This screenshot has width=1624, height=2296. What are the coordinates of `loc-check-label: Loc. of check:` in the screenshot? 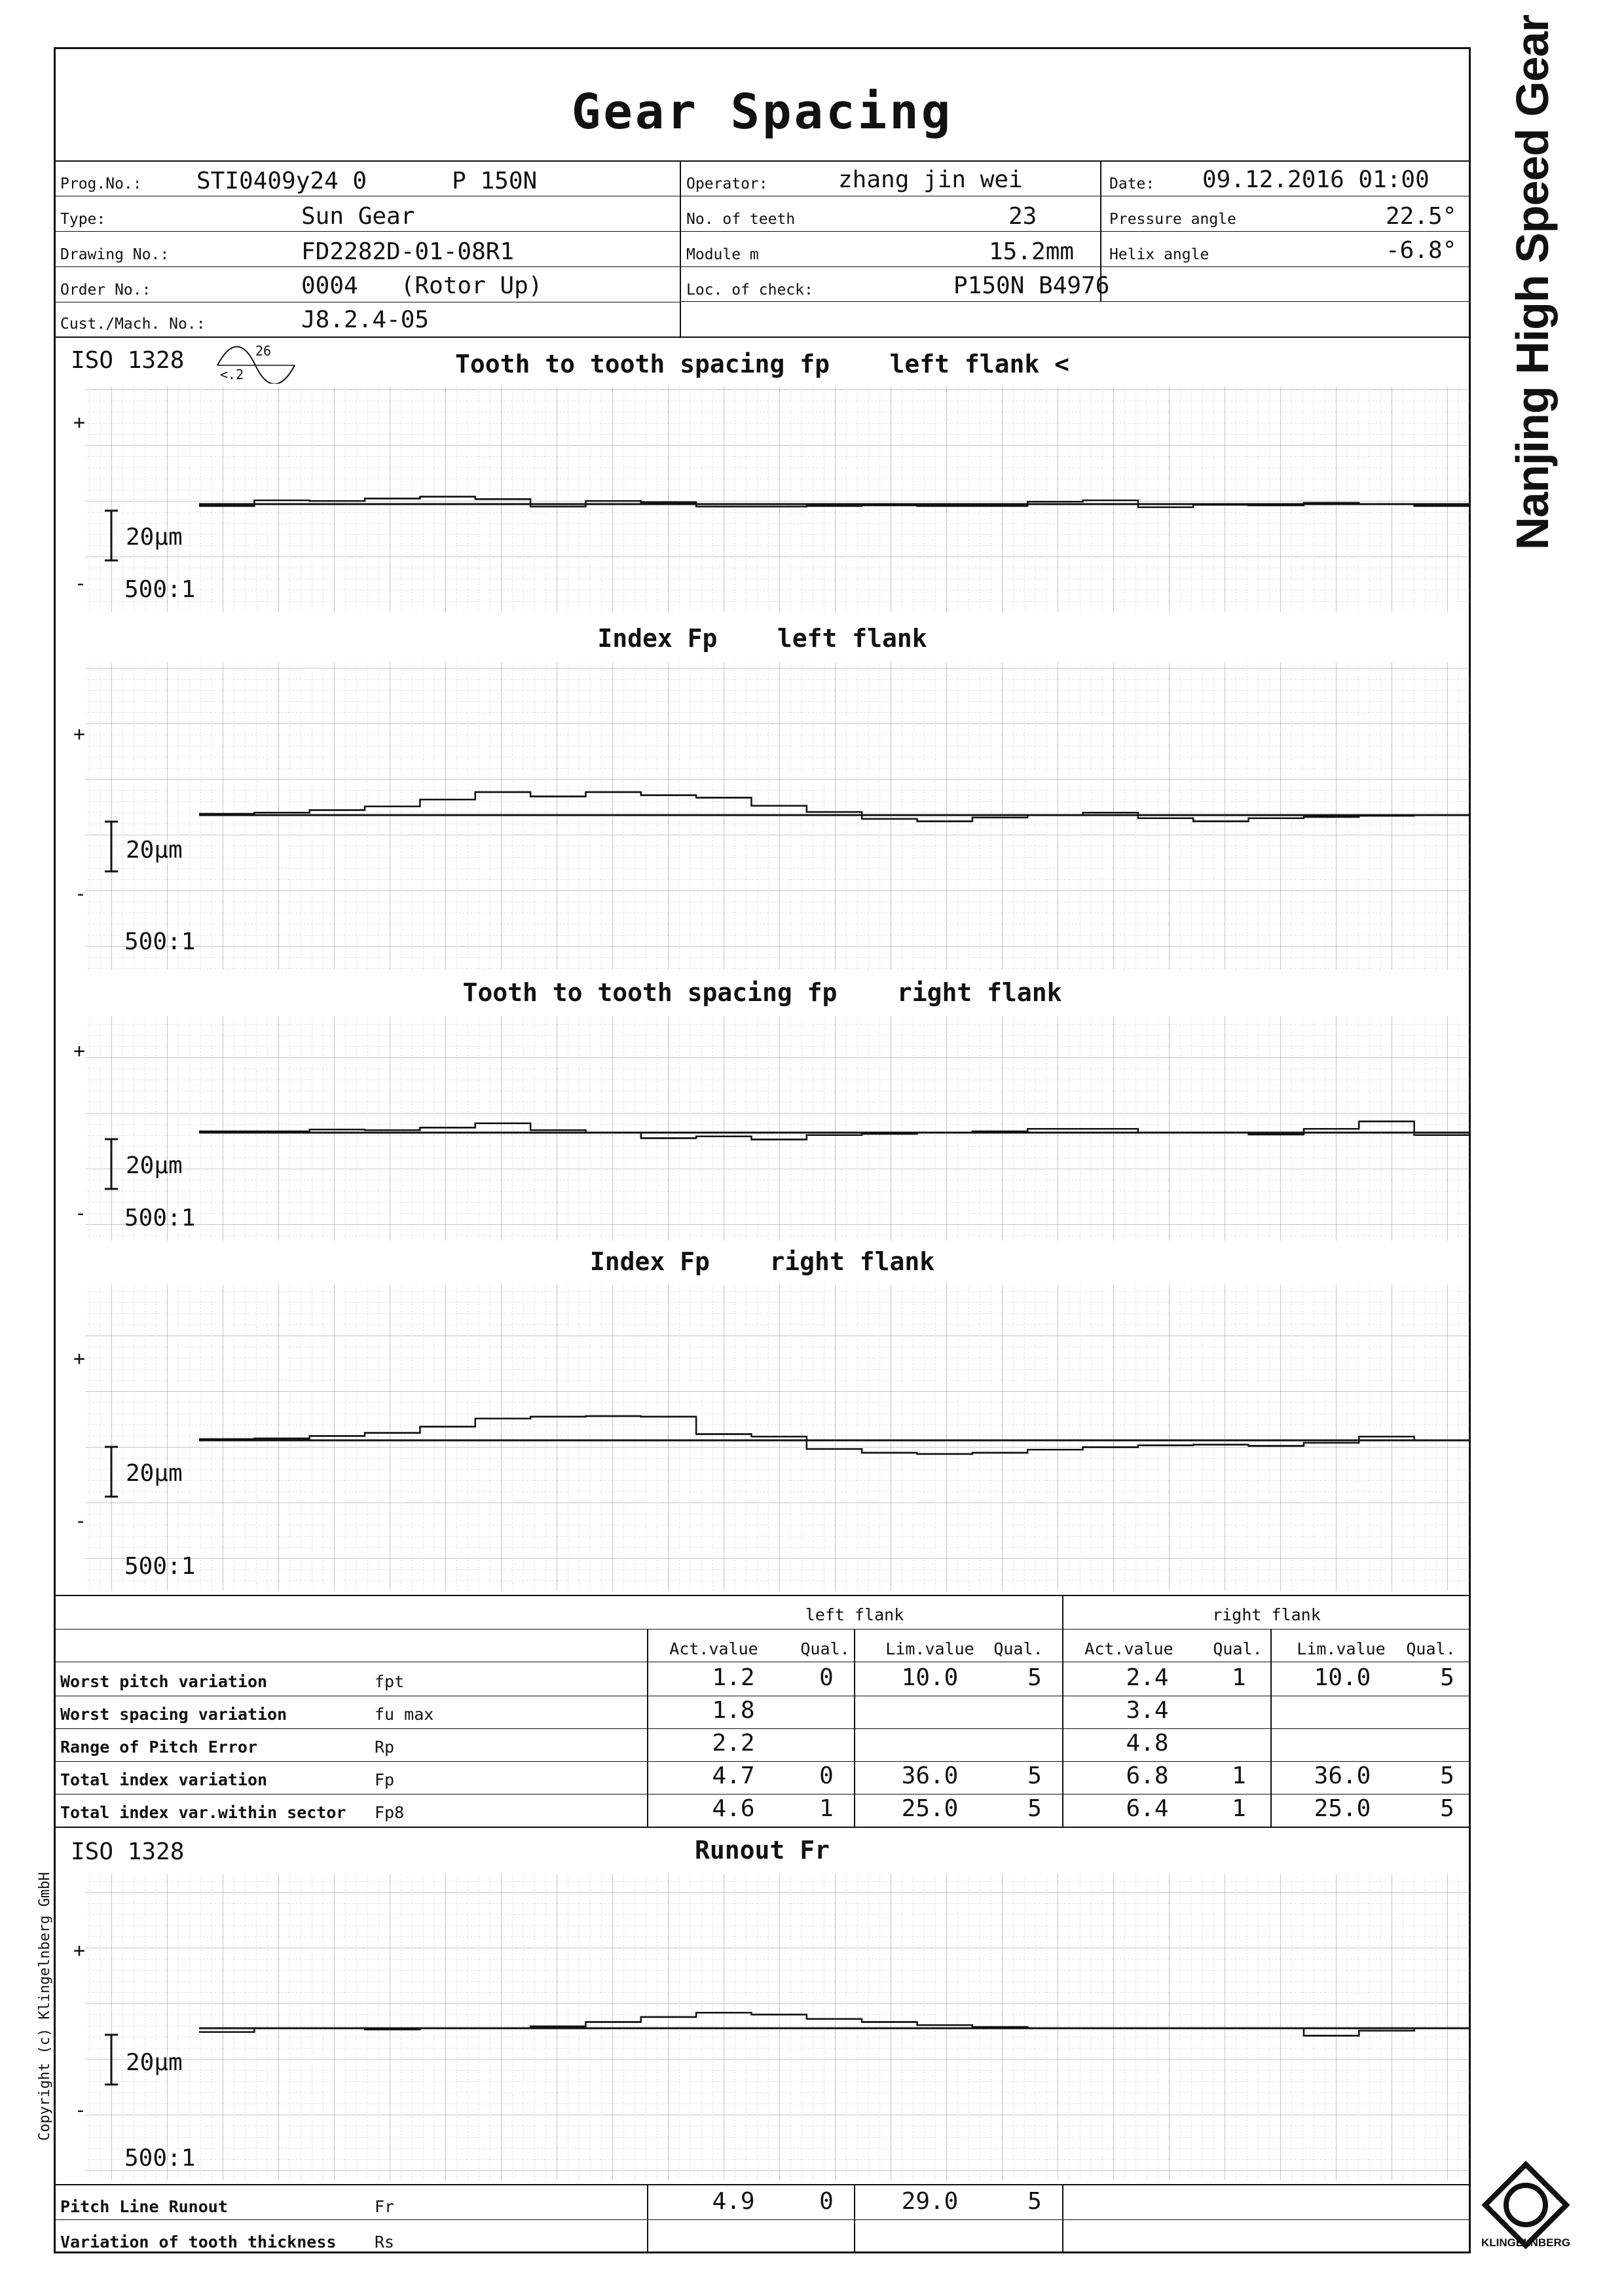 It's located at (749, 290).